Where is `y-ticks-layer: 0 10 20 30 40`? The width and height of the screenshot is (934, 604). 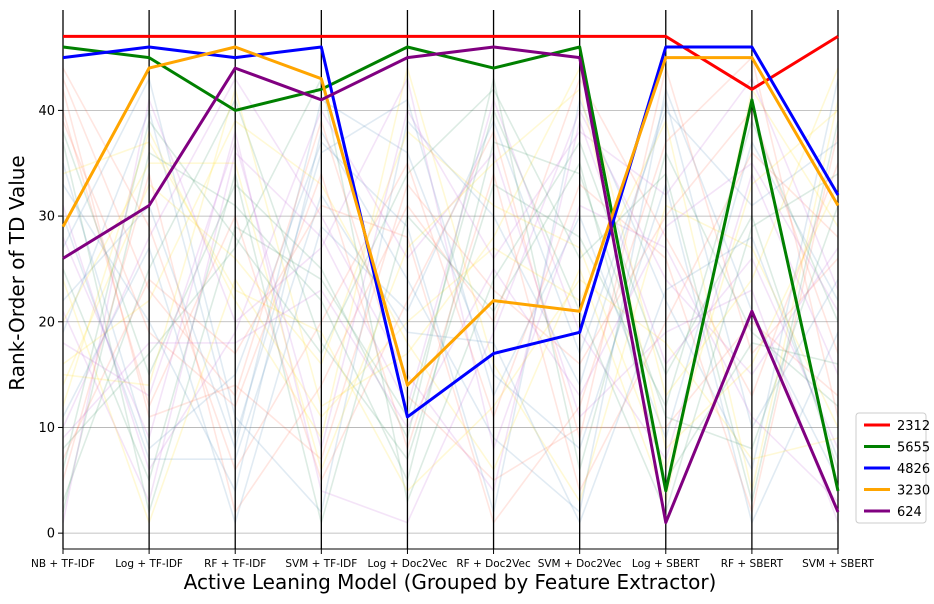 y-ticks-layer: 0 10 20 30 40 is located at coordinates (50, 323).